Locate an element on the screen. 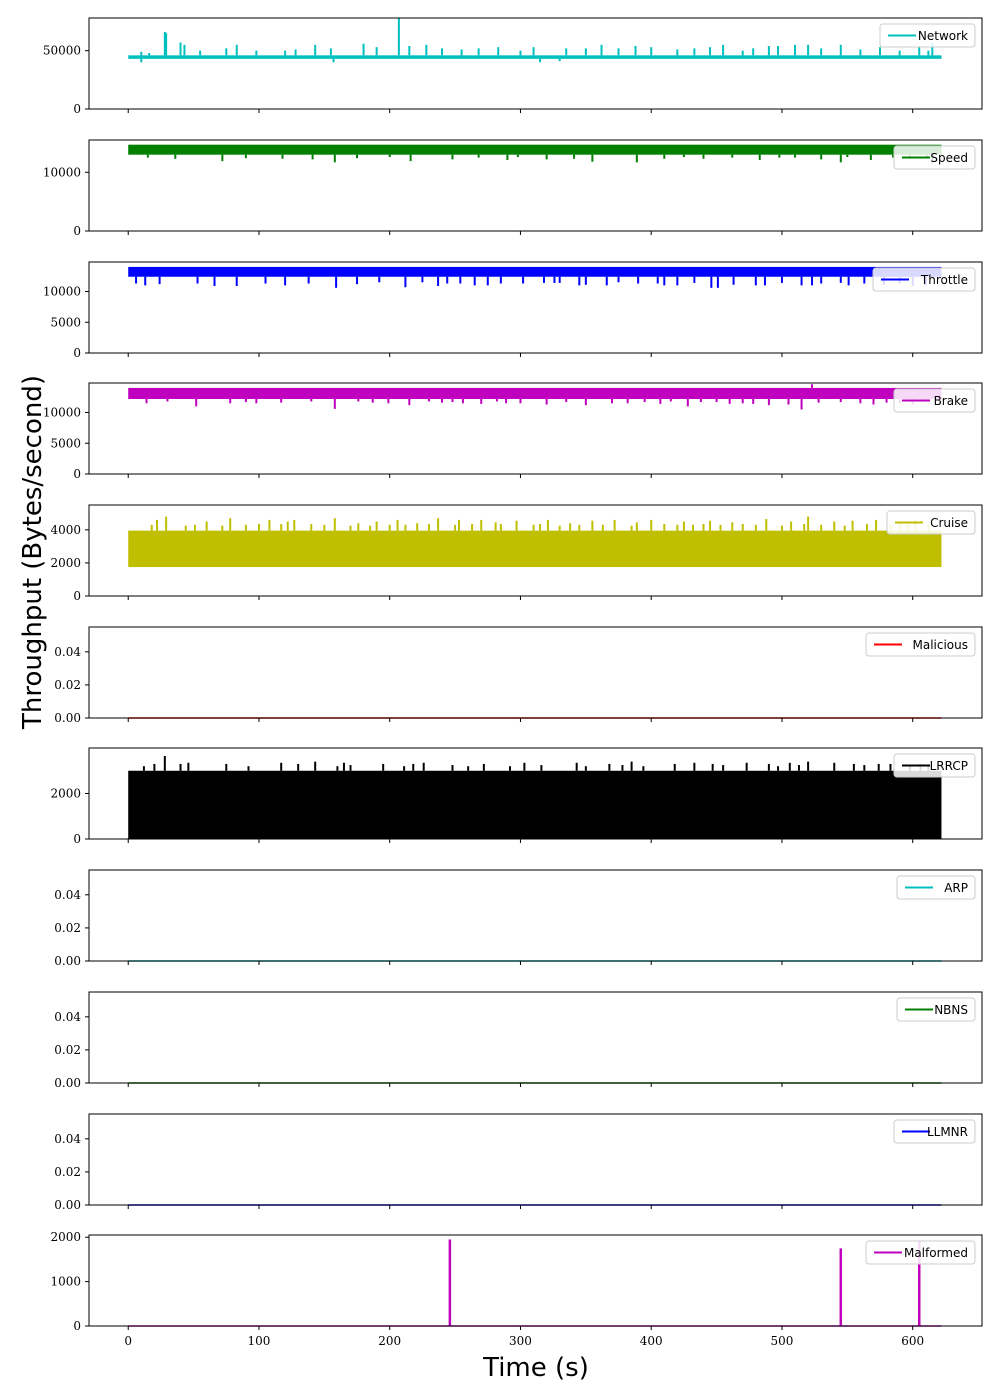 The image size is (1000, 1400). panel-network: 0 50000 Network is located at coordinates (513, 66).